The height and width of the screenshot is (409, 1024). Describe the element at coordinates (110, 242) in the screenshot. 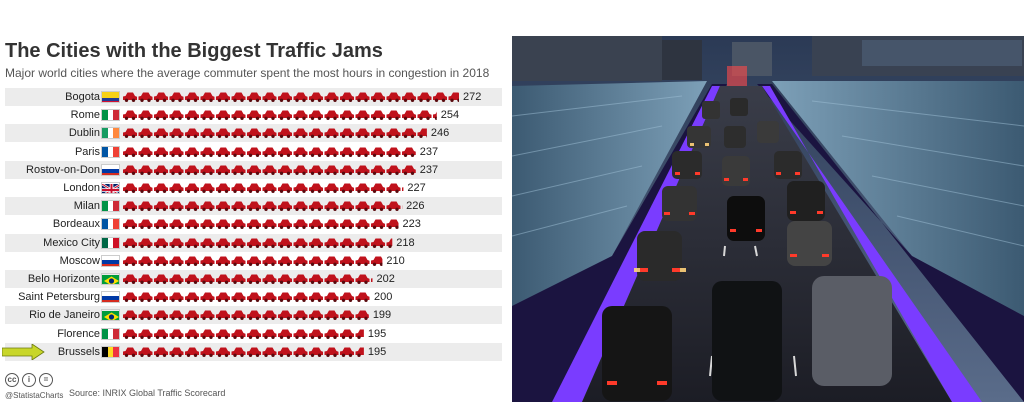

I see `flag-mexico-icon` at that location.